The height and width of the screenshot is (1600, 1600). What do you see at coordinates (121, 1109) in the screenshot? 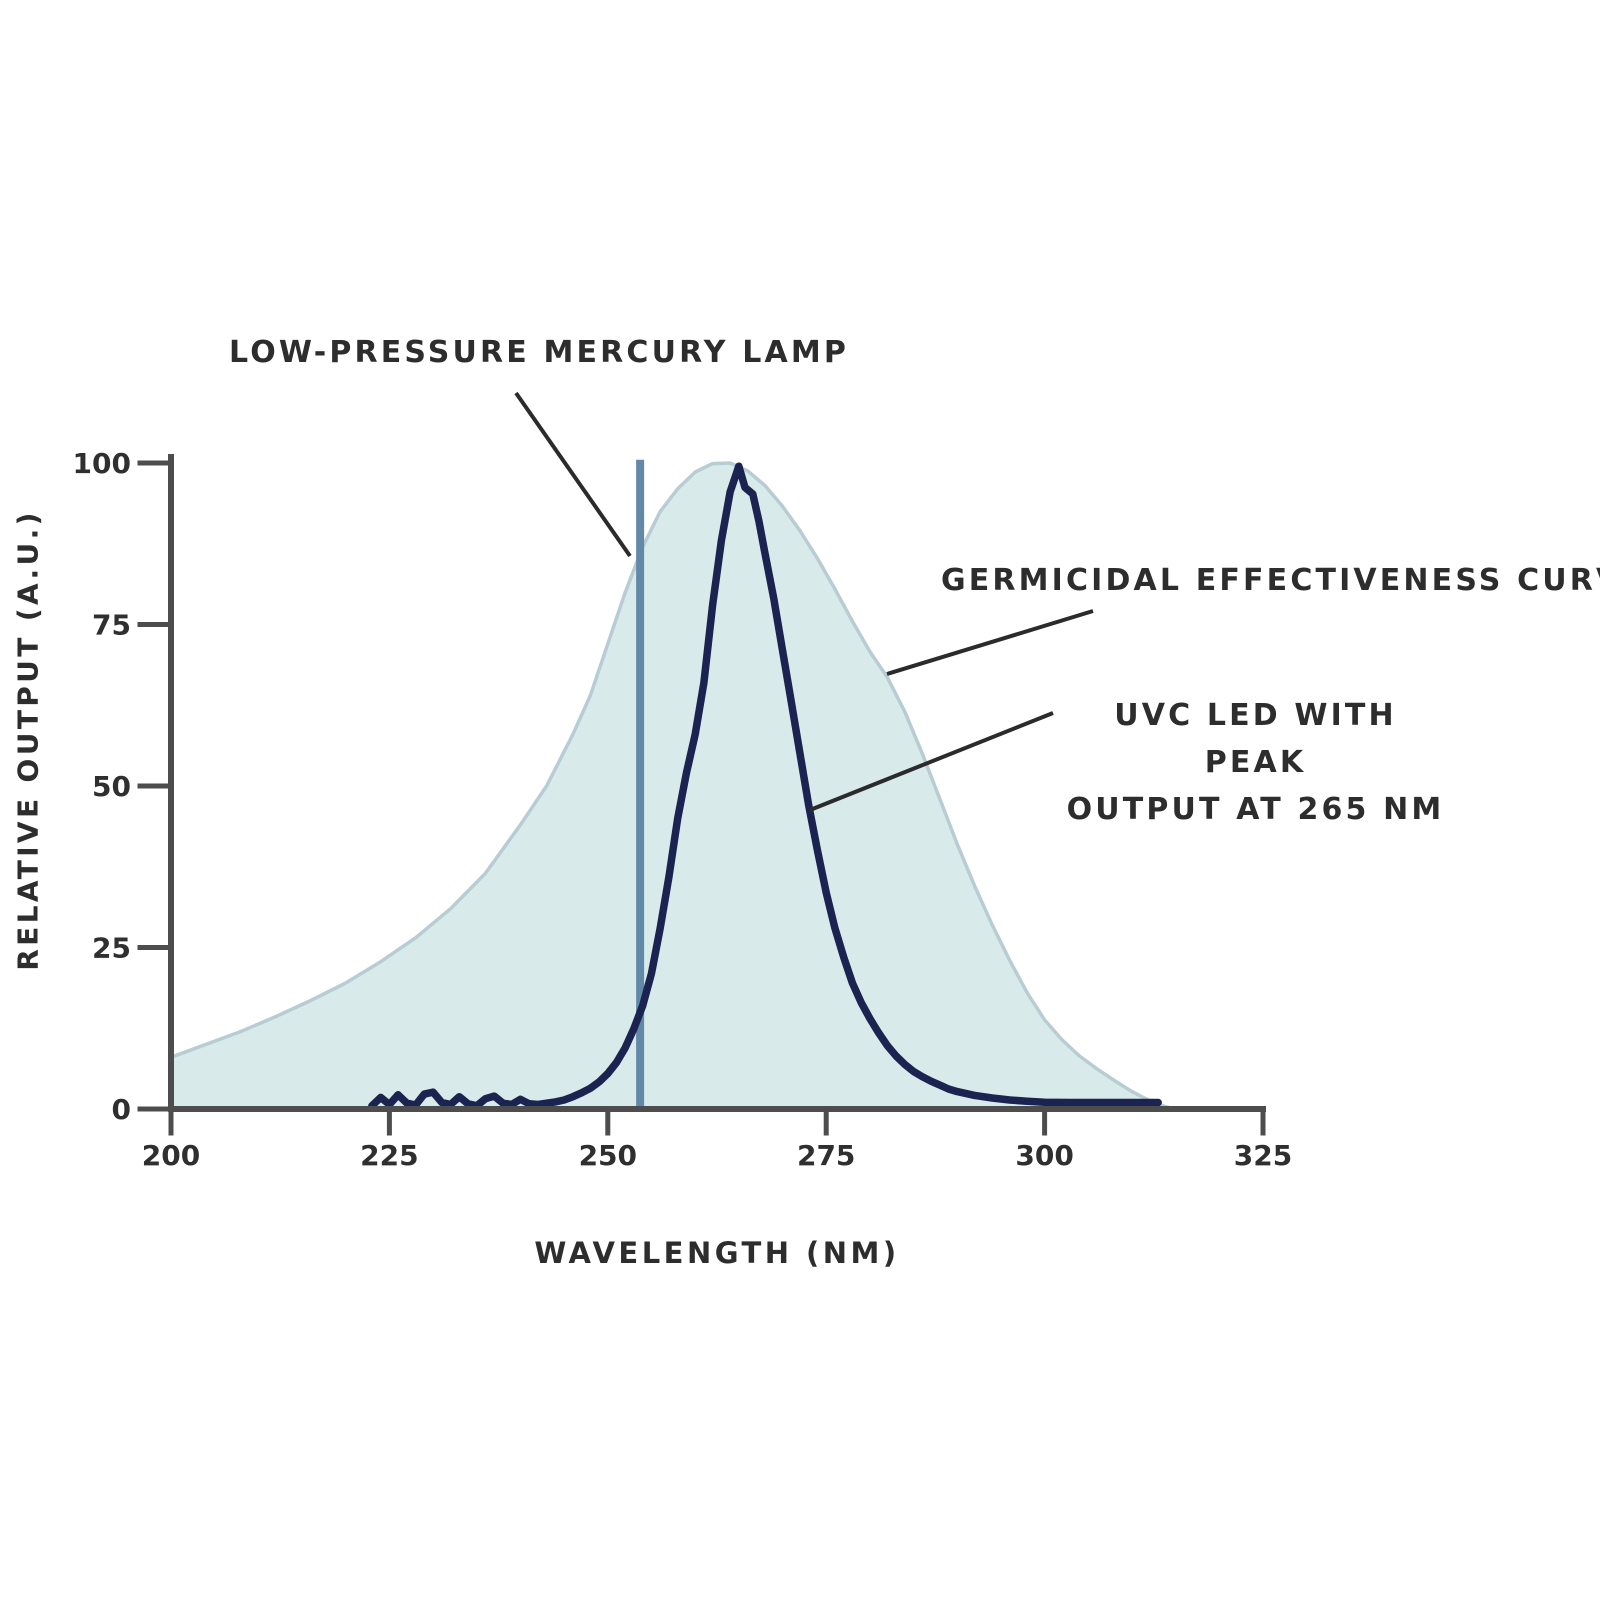
I see `y-tick-label: 0` at bounding box center [121, 1109].